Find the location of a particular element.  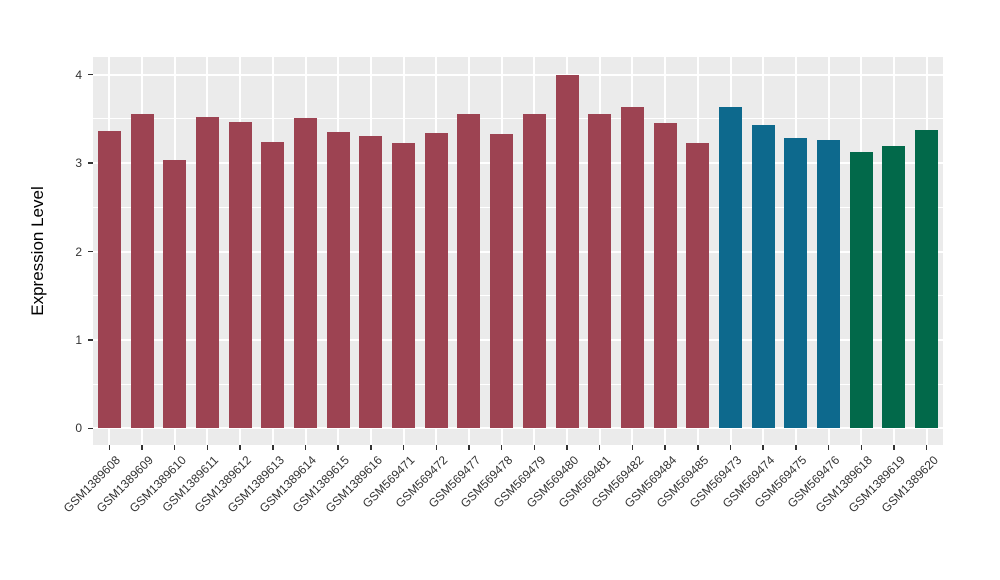

bar-GSM1389615 is located at coordinates (338, 280).